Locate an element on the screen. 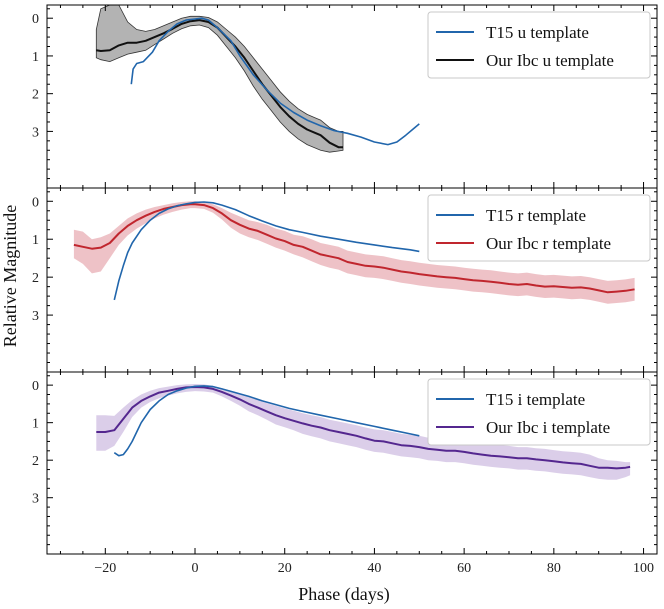  x-axis: −20 0 20 40 60 80 100 is located at coordinates (374, 568).